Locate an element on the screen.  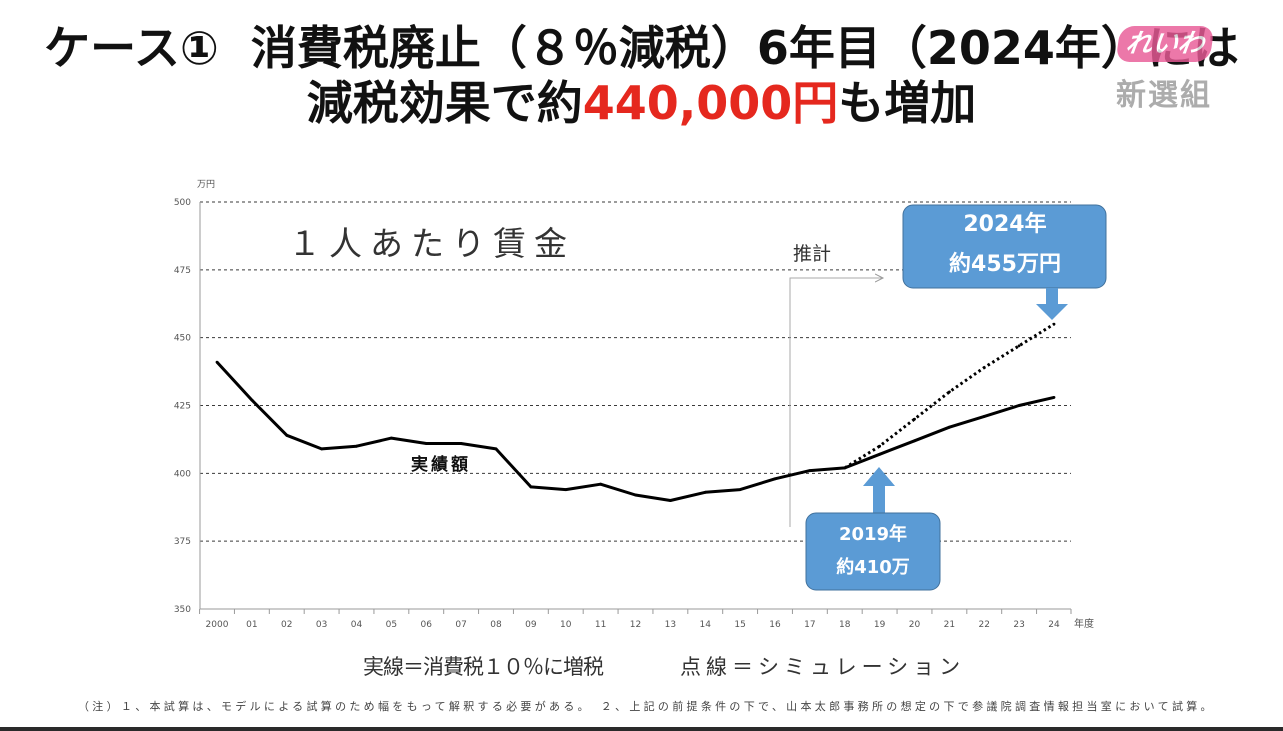
x-tick-label-2003: 03 is located at coordinates (321, 625).